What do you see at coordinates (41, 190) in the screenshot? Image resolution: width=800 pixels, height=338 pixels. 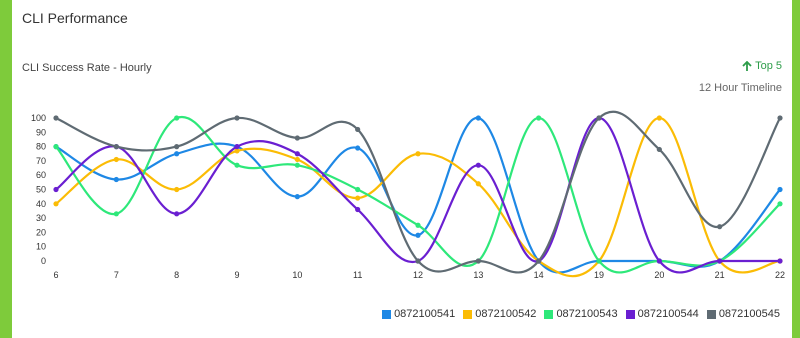 I see `y-tick-label: 50` at bounding box center [41, 190].